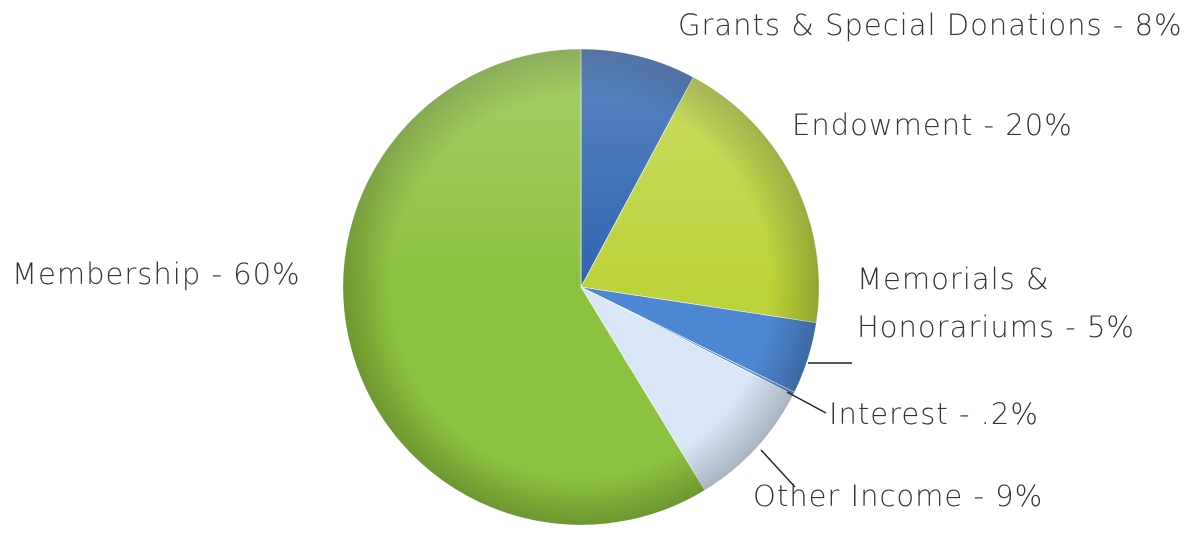 This screenshot has height=540, width=1197. I want to click on label-grants: Grants & Special Donations - 8%, so click(930, 25).